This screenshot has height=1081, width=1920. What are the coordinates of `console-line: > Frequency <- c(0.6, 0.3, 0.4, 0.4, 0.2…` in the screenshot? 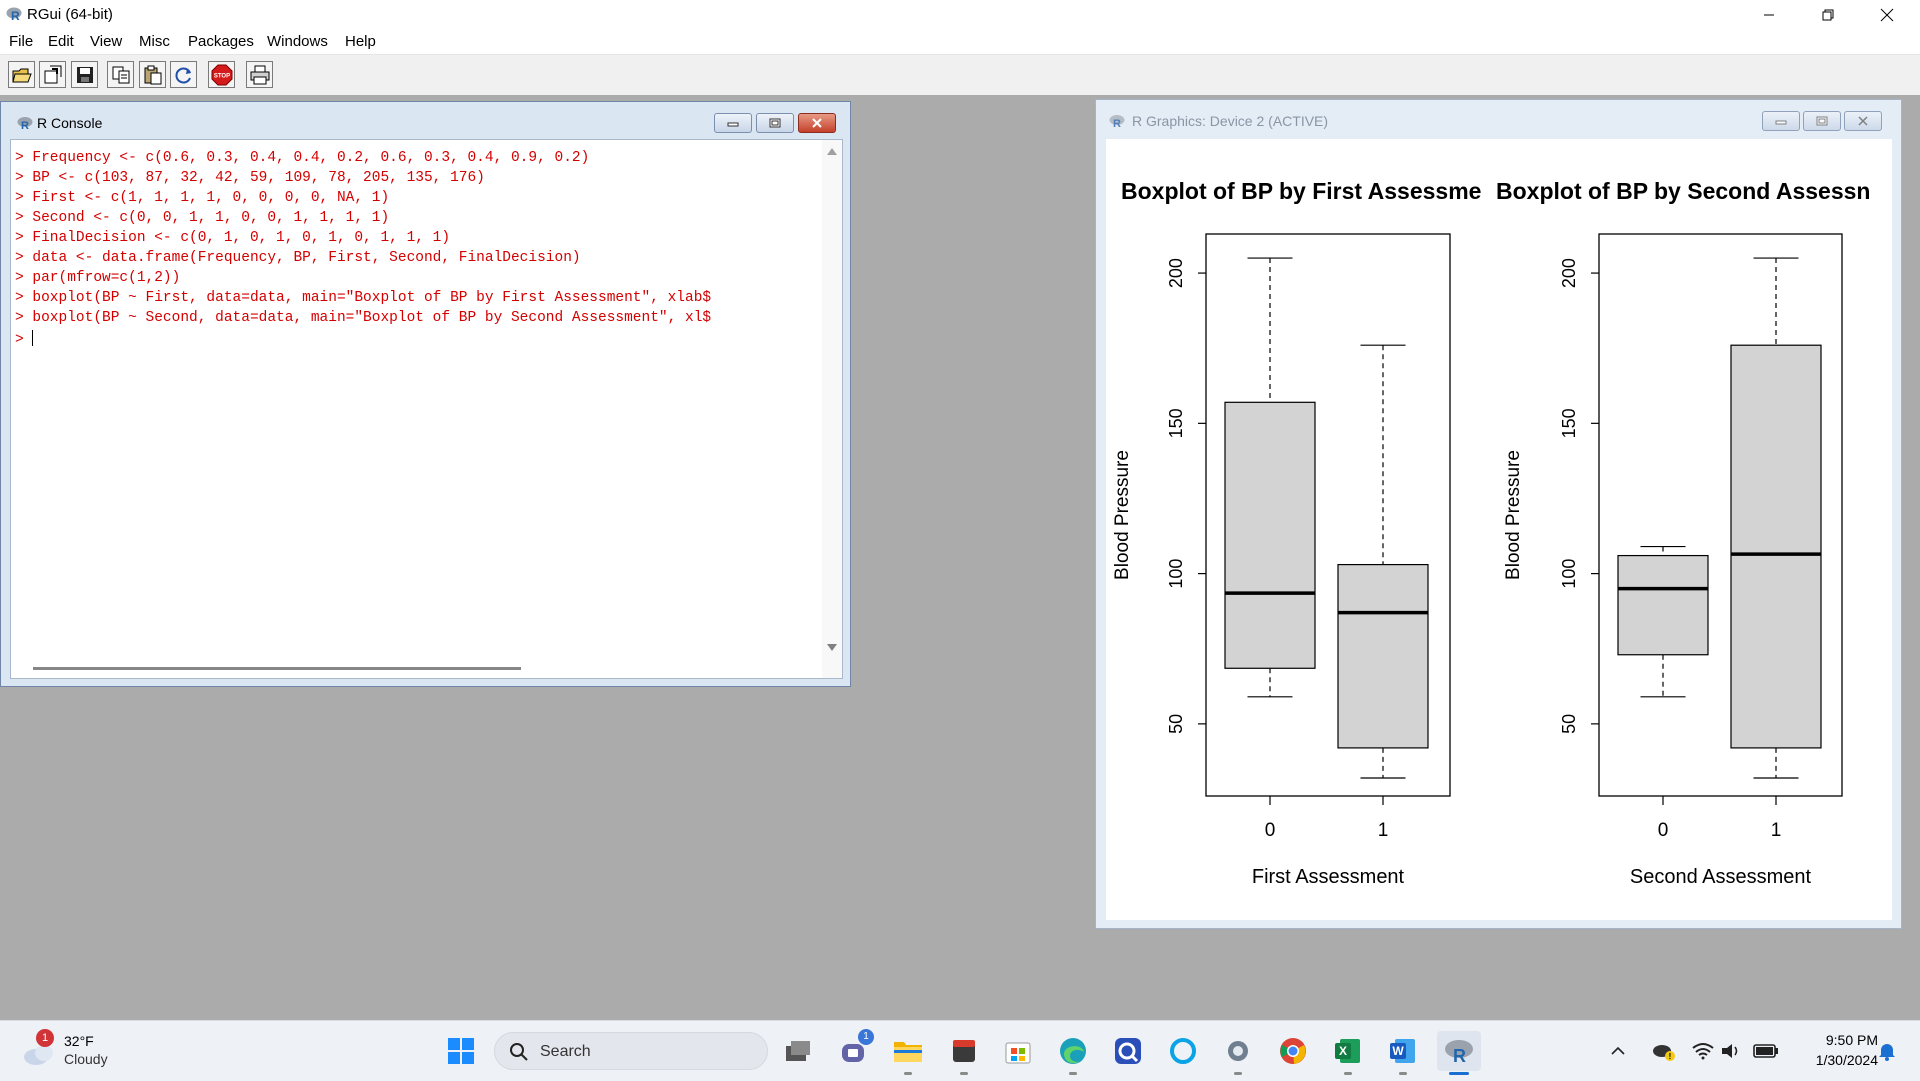 It's located at (302, 158).